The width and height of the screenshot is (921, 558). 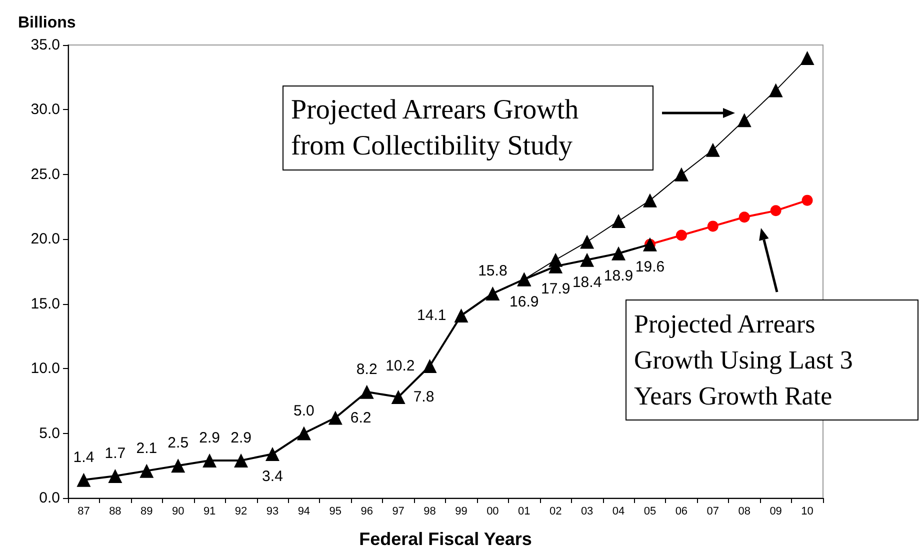 What do you see at coordinates (776, 512) in the screenshot?
I see `x-tick-label: 09` at bounding box center [776, 512].